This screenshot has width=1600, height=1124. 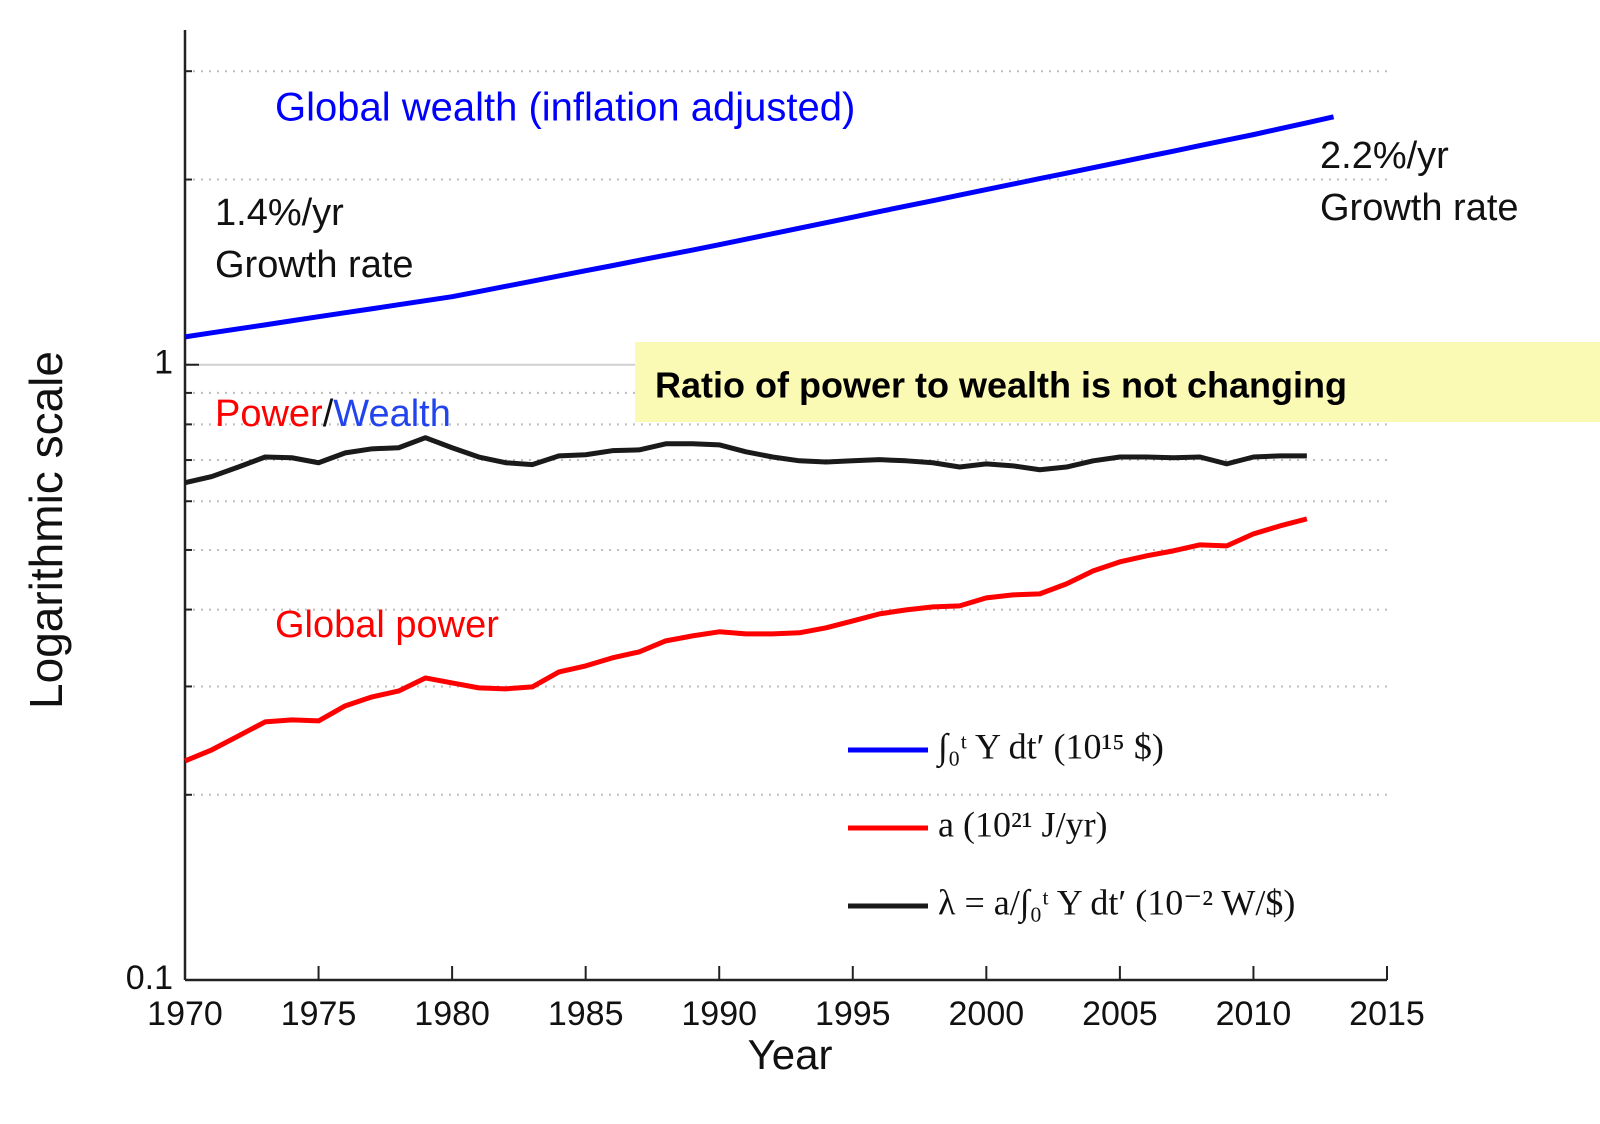 I want to click on y-tick-label: 1, so click(x=163, y=363).